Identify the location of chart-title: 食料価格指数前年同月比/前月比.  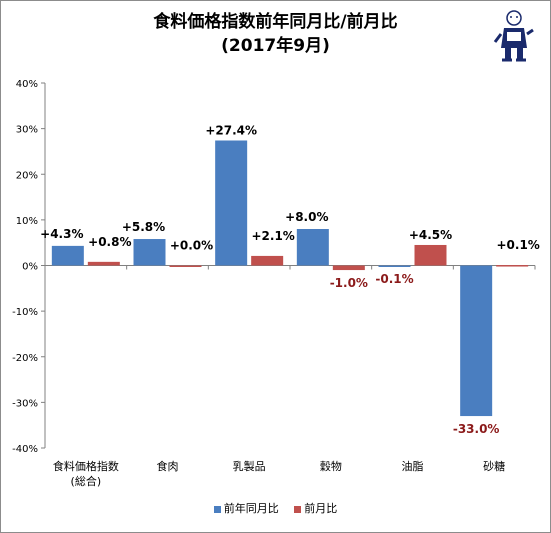
(275, 22).